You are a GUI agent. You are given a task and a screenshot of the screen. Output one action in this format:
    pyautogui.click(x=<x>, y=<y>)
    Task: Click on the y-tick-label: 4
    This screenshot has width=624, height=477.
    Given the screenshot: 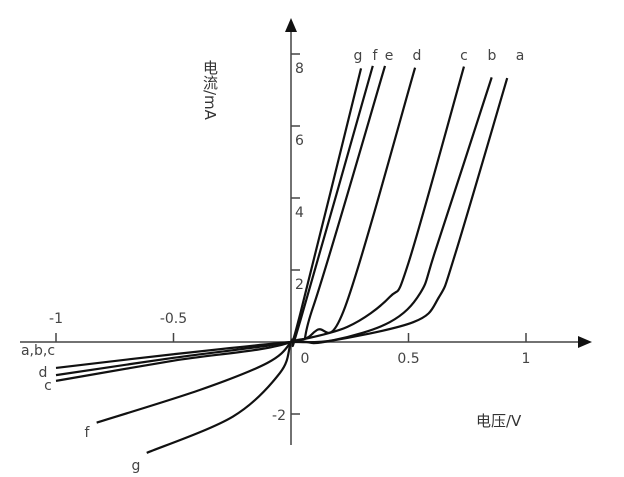 What is the action you would take?
    pyautogui.click(x=299, y=213)
    